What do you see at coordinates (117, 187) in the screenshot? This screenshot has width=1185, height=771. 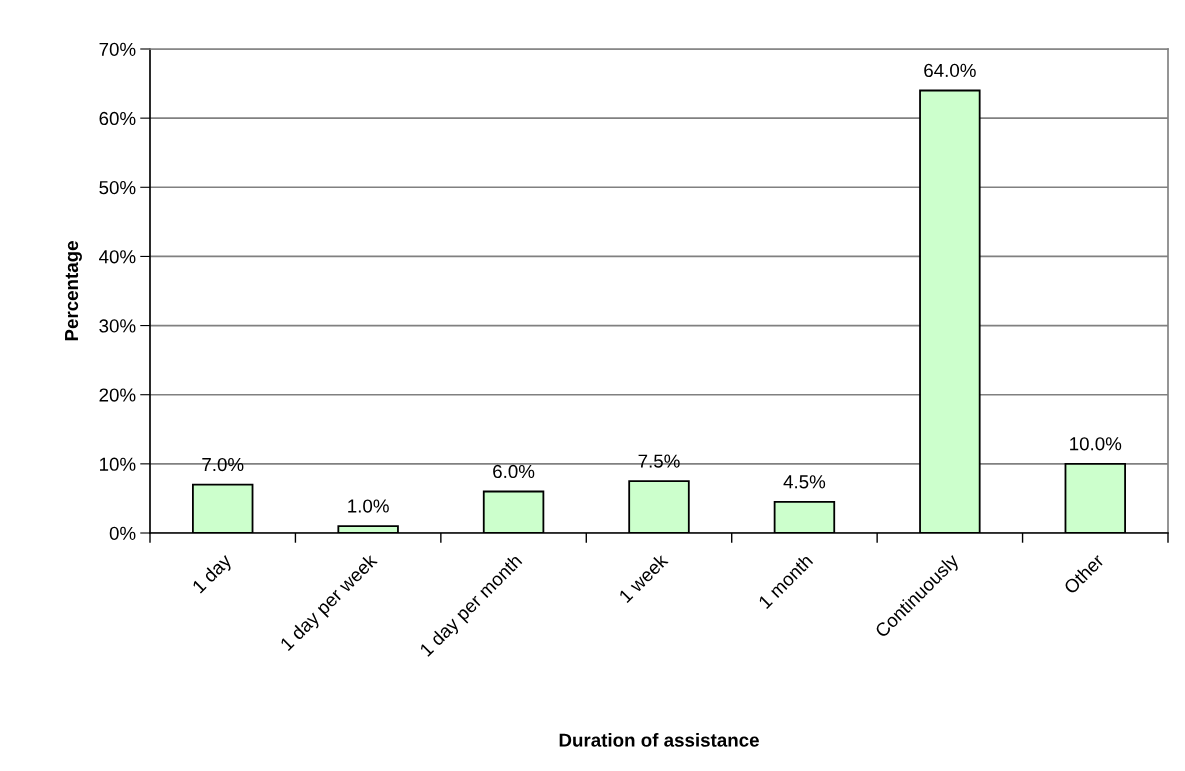 I see `y-tick-label: 50%` at bounding box center [117, 187].